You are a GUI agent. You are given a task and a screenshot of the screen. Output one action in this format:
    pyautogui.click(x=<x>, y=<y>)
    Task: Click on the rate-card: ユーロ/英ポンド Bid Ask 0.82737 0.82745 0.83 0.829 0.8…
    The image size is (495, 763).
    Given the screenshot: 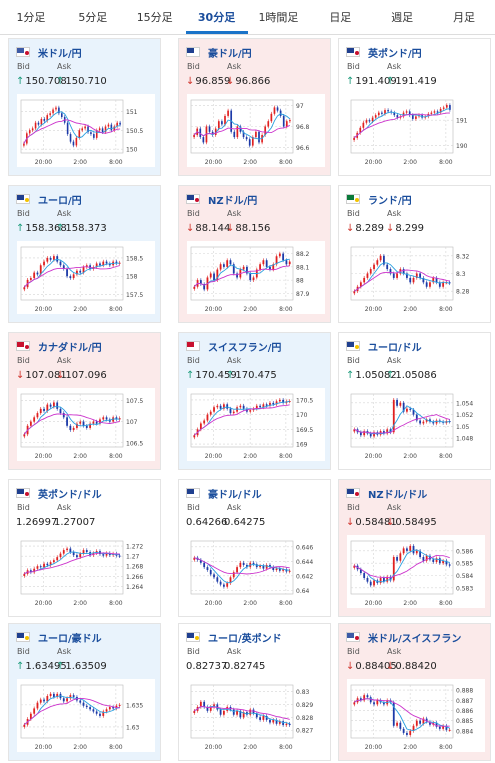 What is the action you would take?
    pyautogui.click(x=254, y=692)
    